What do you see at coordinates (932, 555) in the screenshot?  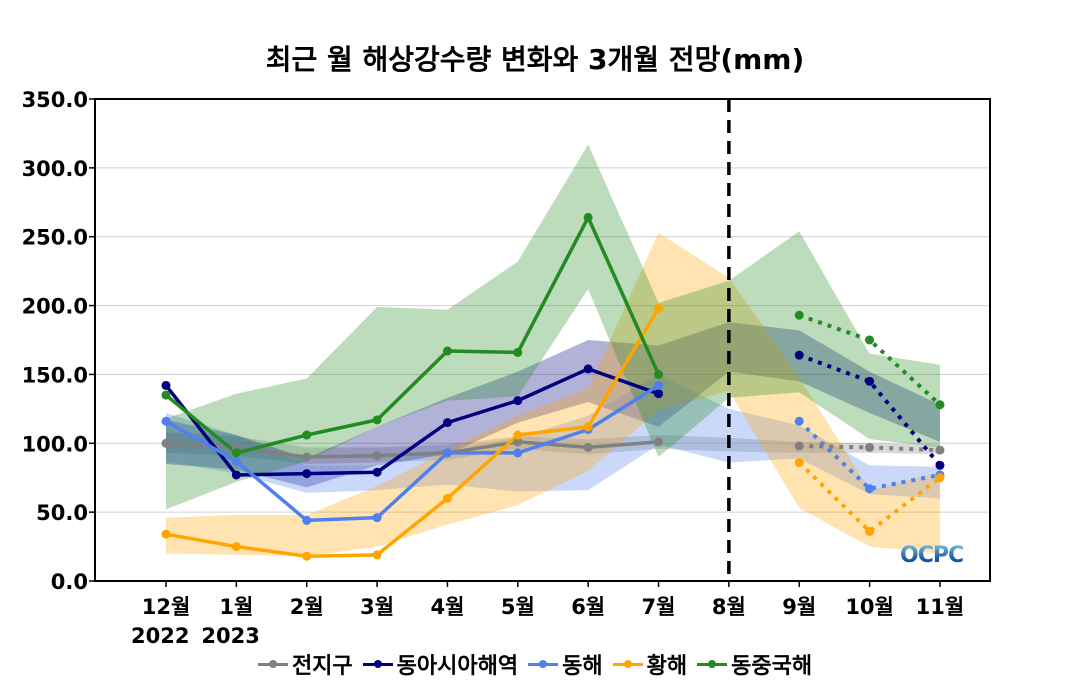 I see `ocpc-logo: OCPC` at bounding box center [932, 555].